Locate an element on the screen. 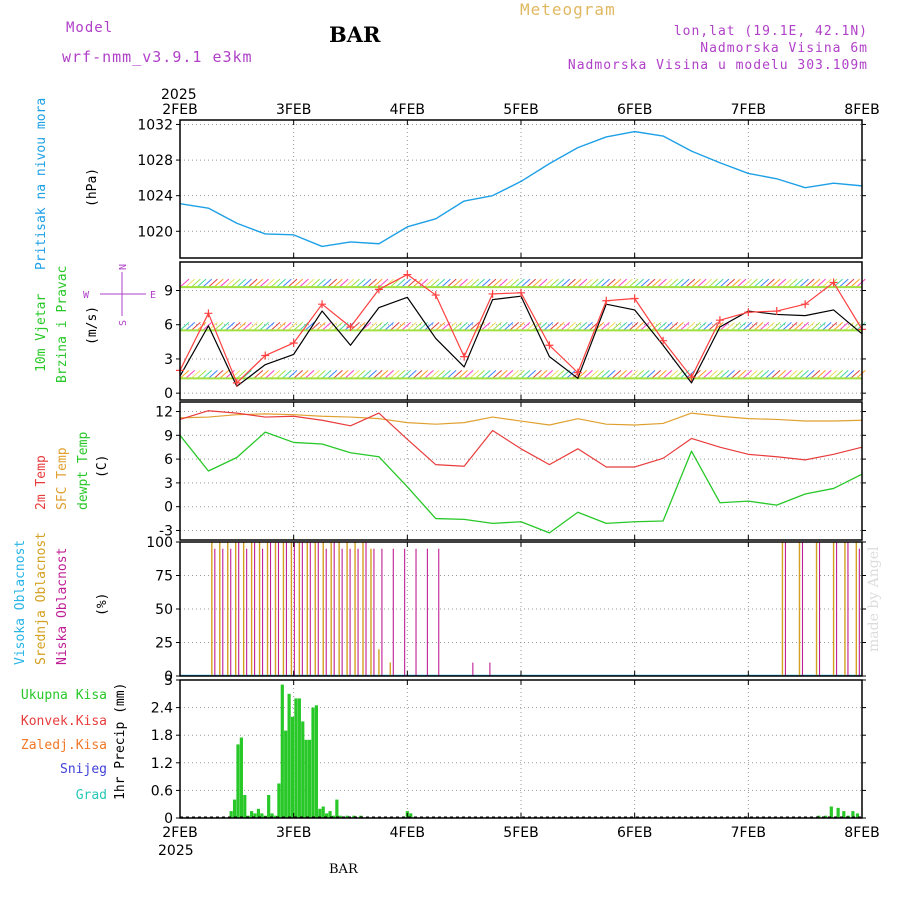 The height and width of the screenshot is (900, 900). legend-snijeg: Snijeg is located at coordinates (83, 769).